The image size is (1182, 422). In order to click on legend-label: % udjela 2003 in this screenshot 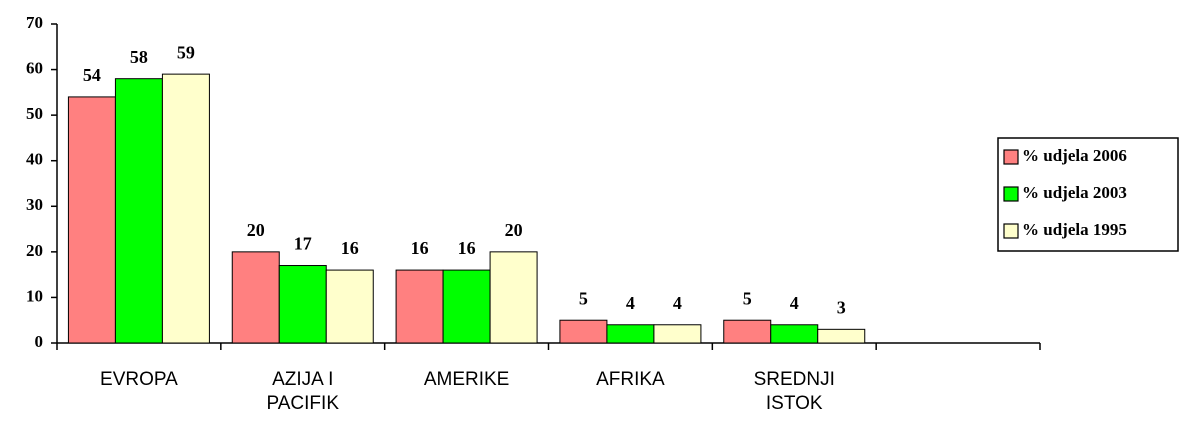, I will do `click(1074, 192)`.